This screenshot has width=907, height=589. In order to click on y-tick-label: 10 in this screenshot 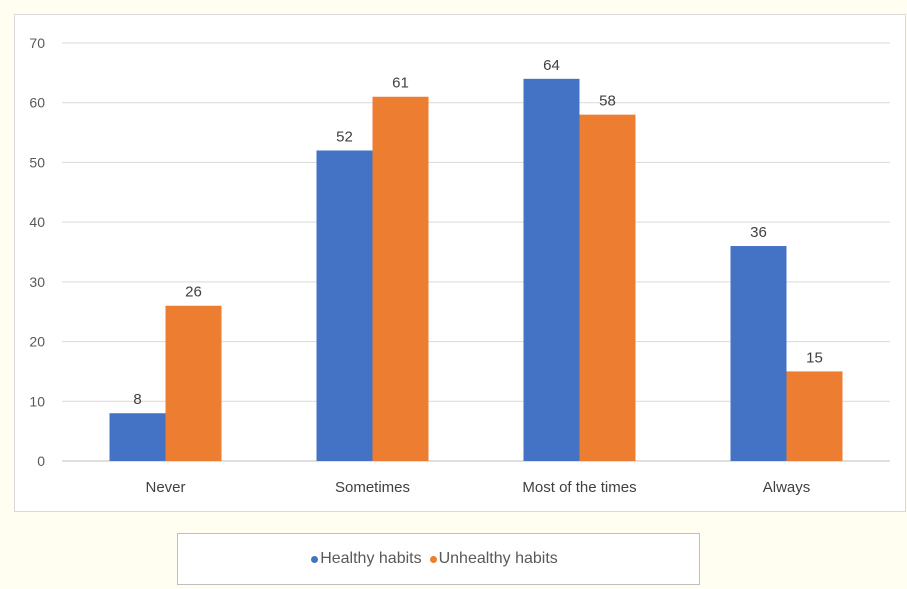, I will do `click(37, 401)`.